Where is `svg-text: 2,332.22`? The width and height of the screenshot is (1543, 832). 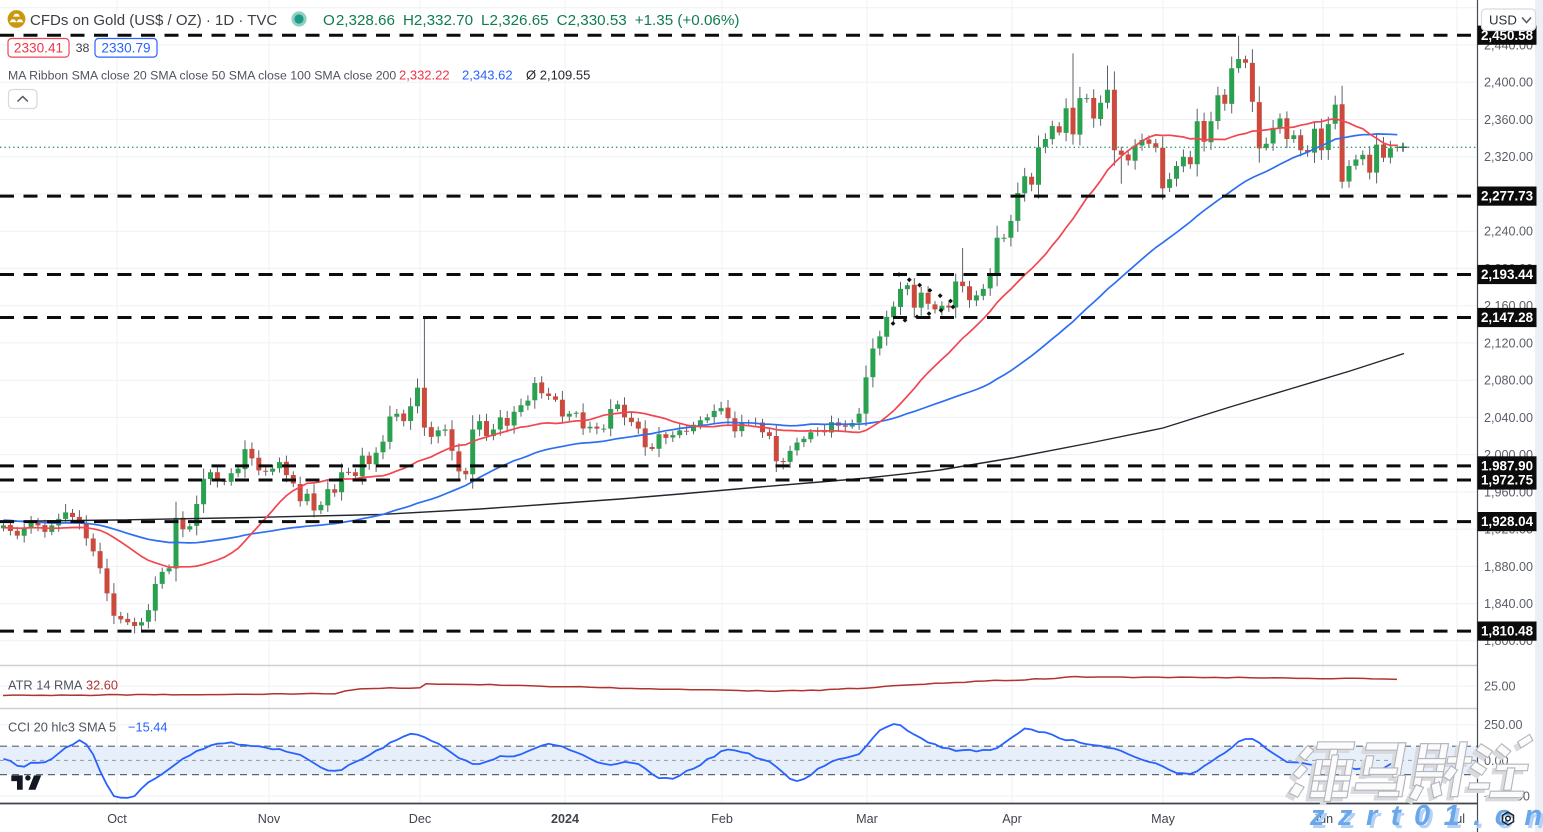
svg-text: 2,332.22 is located at coordinates (424, 75).